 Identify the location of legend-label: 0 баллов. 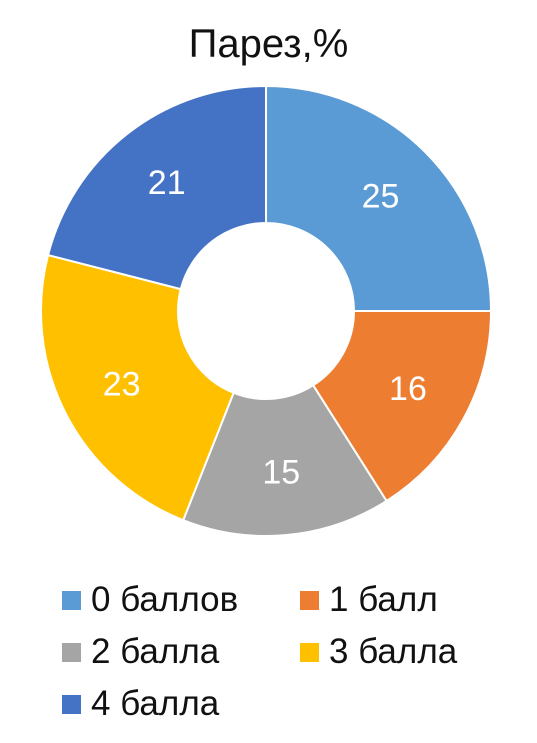
(165, 599).